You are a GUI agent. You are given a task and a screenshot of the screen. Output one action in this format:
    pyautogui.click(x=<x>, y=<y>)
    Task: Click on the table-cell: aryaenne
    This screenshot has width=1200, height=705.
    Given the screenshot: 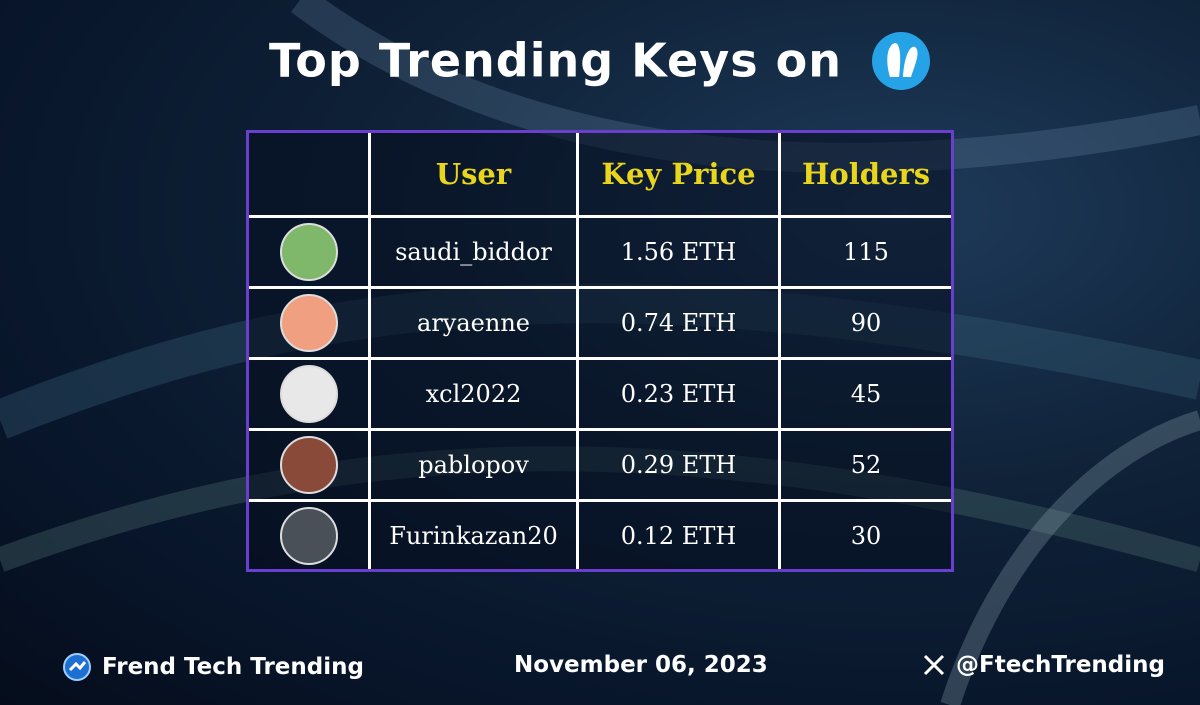 What is the action you would take?
    pyautogui.click(x=472, y=323)
    